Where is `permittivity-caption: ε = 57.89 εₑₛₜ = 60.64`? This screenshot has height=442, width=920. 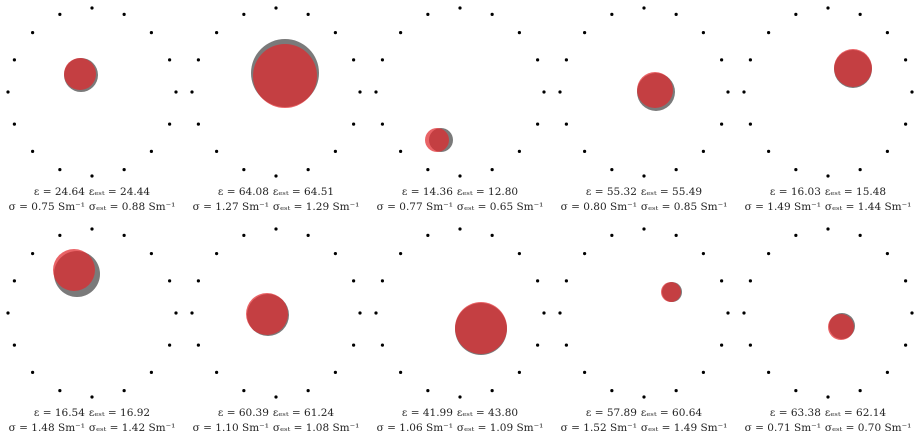 permittivity-caption: ε = 57.89 εₑₛₜ = 60.64 is located at coordinates (644, 413).